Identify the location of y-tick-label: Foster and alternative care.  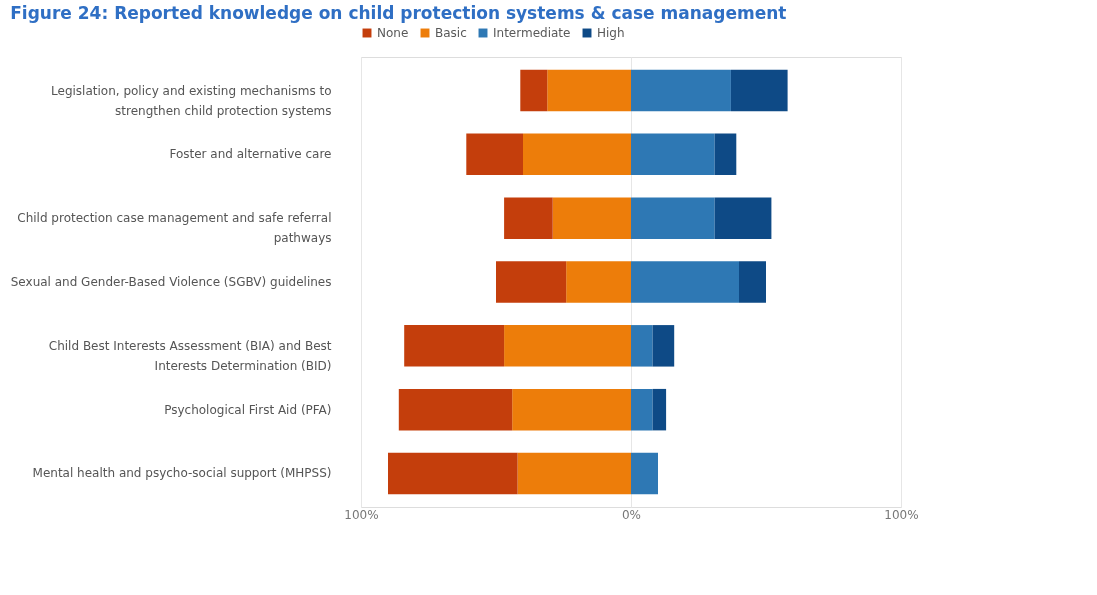
(250, 154).